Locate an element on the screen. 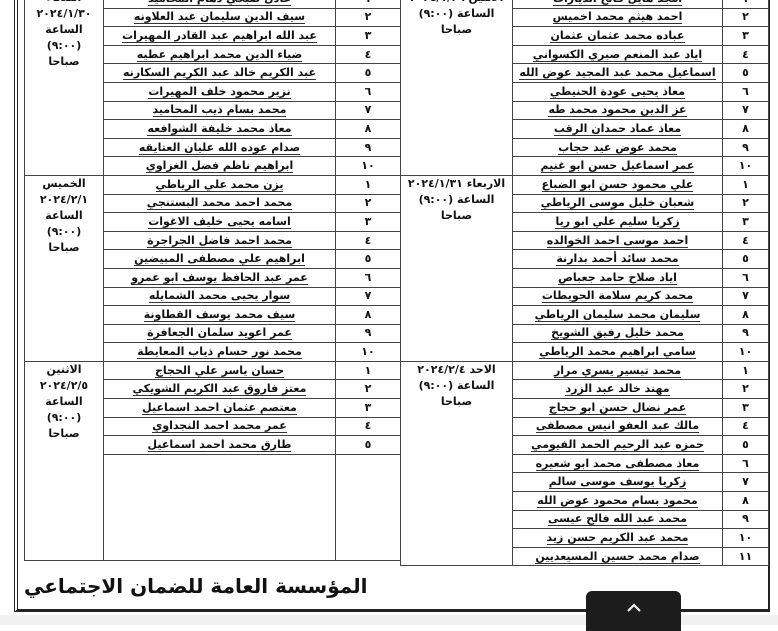 This screenshot has width=778, height=631. session-date-line: الساعة (٩:٠٠) is located at coordinates (456, 199).